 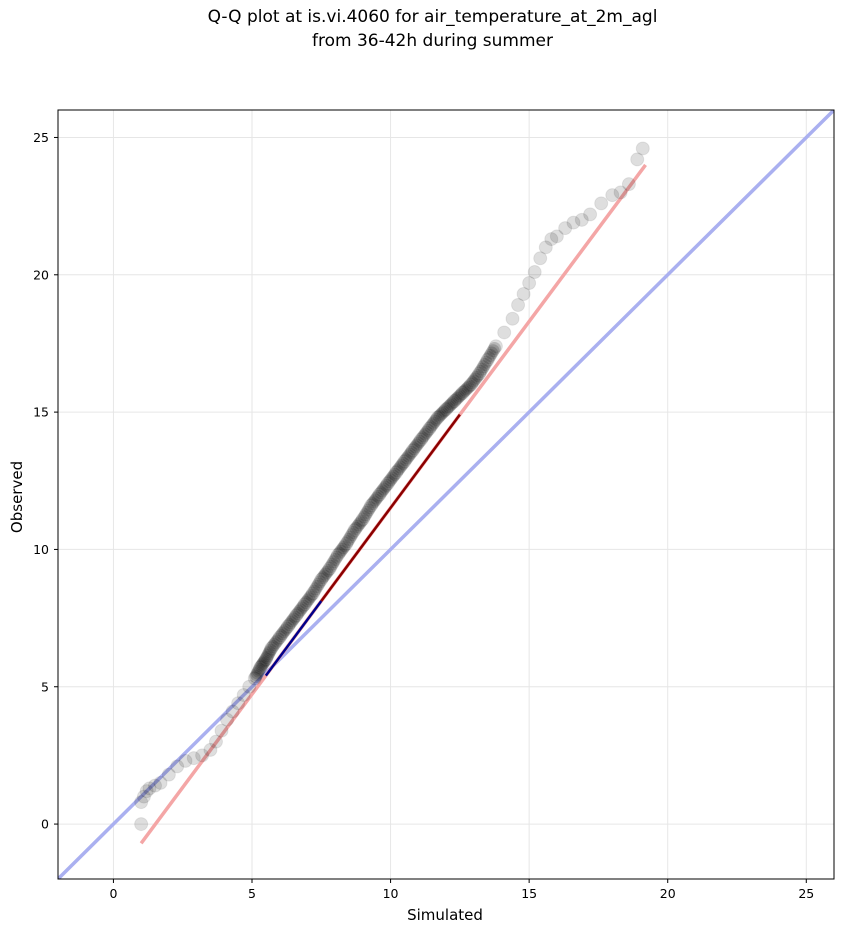 What do you see at coordinates (45, 686) in the screenshot?
I see `y-tick-label-1: 5` at bounding box center [45, 686].